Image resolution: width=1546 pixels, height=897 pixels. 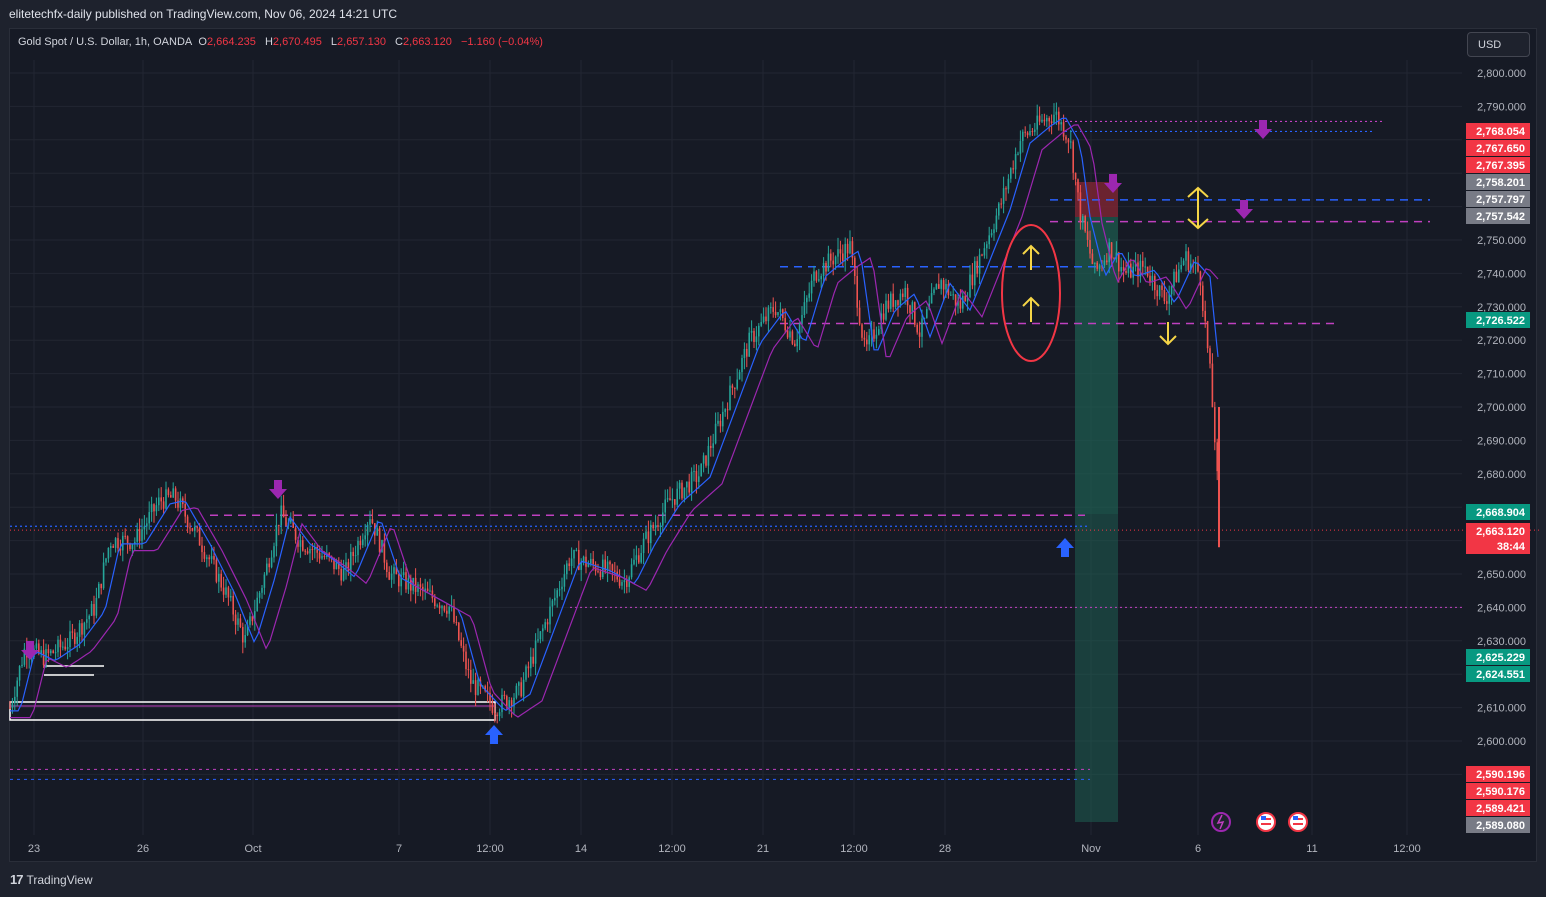 I want to click on price-label: 2,625.229, so click(x=1500, y=658).